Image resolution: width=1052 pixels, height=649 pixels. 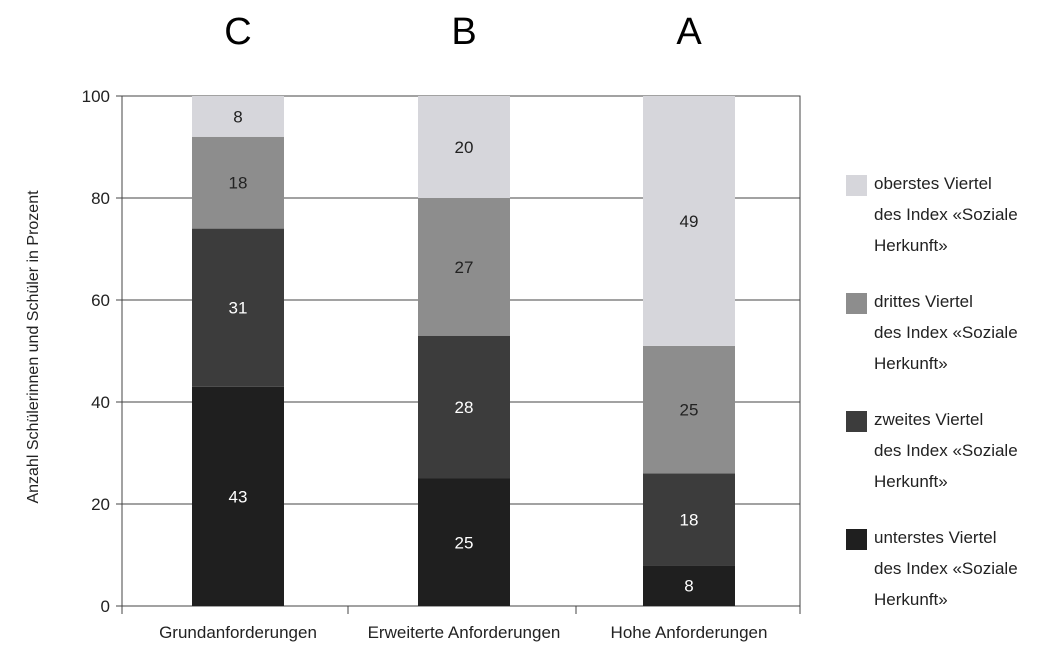 What do you see at coordinates (689, 632) in the screenshot?
I see `x-tick-label: Hohe Anforderungen` at bounding box center [689, 632].